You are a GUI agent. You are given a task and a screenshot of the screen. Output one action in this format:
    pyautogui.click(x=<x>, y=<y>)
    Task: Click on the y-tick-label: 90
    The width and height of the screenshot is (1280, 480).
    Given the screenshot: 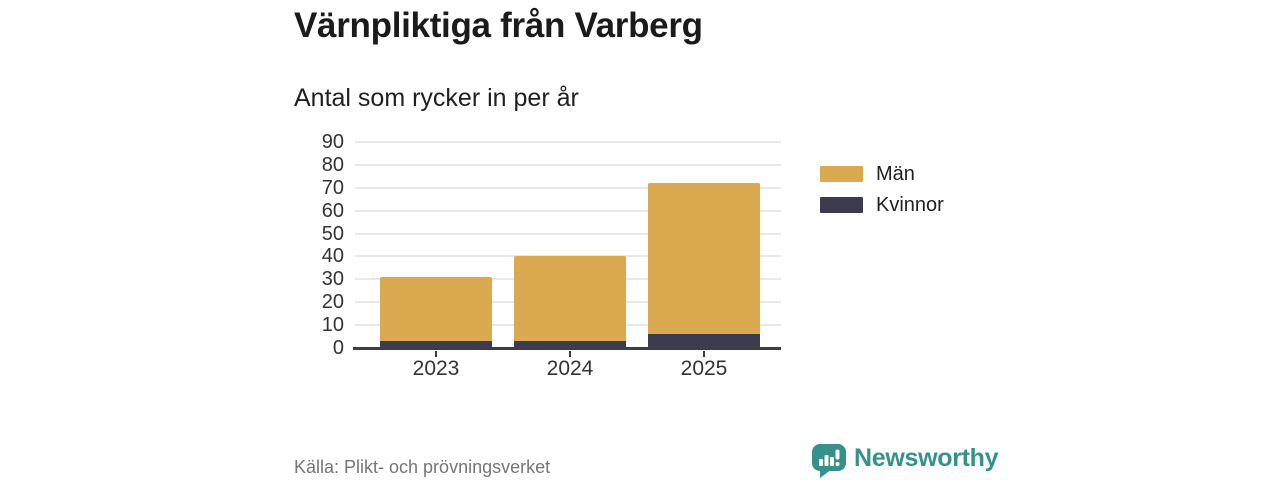 What is the action you would take?
    pyautogui.click(x=332, y=142)
    